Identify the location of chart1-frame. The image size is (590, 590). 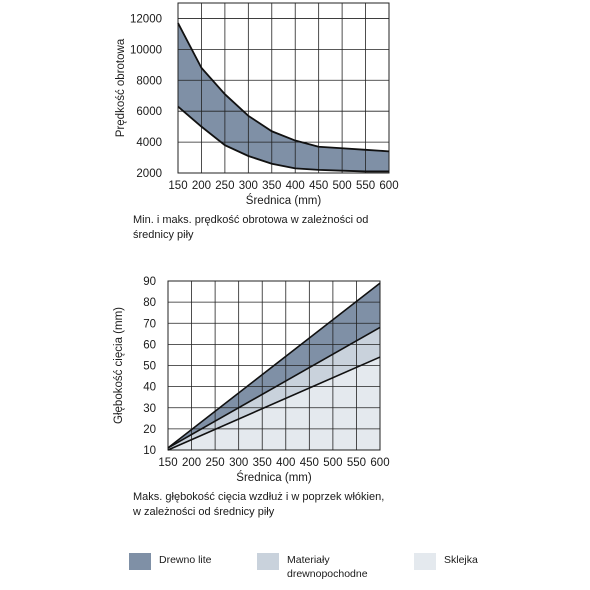
(283, 88).